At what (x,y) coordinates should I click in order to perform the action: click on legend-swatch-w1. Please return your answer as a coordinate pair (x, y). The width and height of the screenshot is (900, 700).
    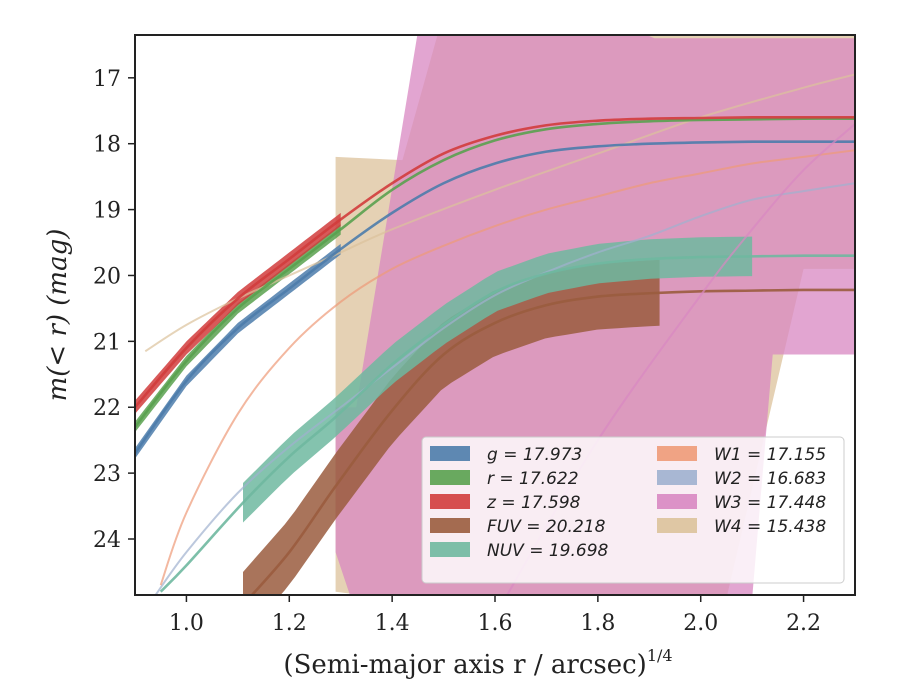
    Looking at the image, I should click on (677, 453).